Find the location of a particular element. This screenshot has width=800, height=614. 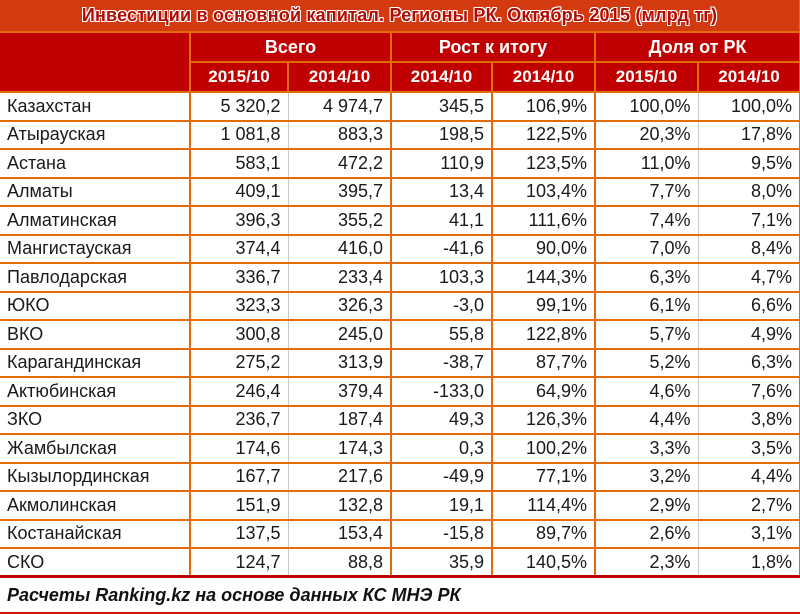

value-cell: 4,4% is located at coordinates (749, 477).